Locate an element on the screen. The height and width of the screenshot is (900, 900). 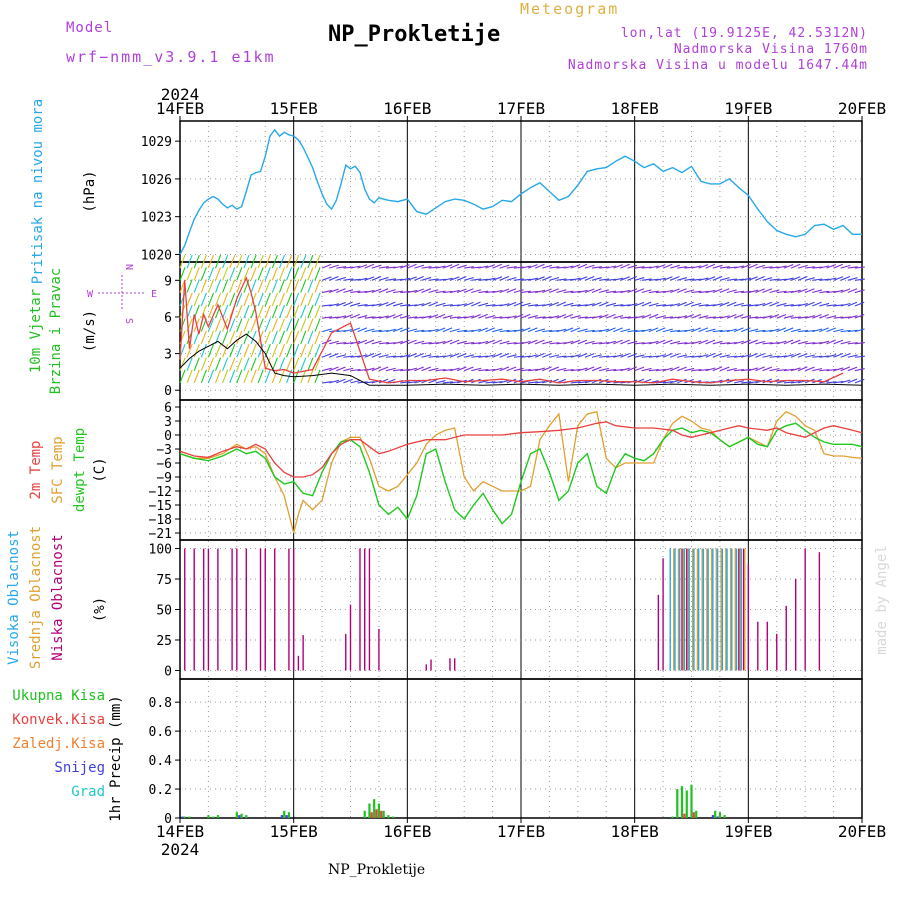
model-elevation-label: Nadmorska Visina u modelu 1647.44m is located at coordinates (717, 65).